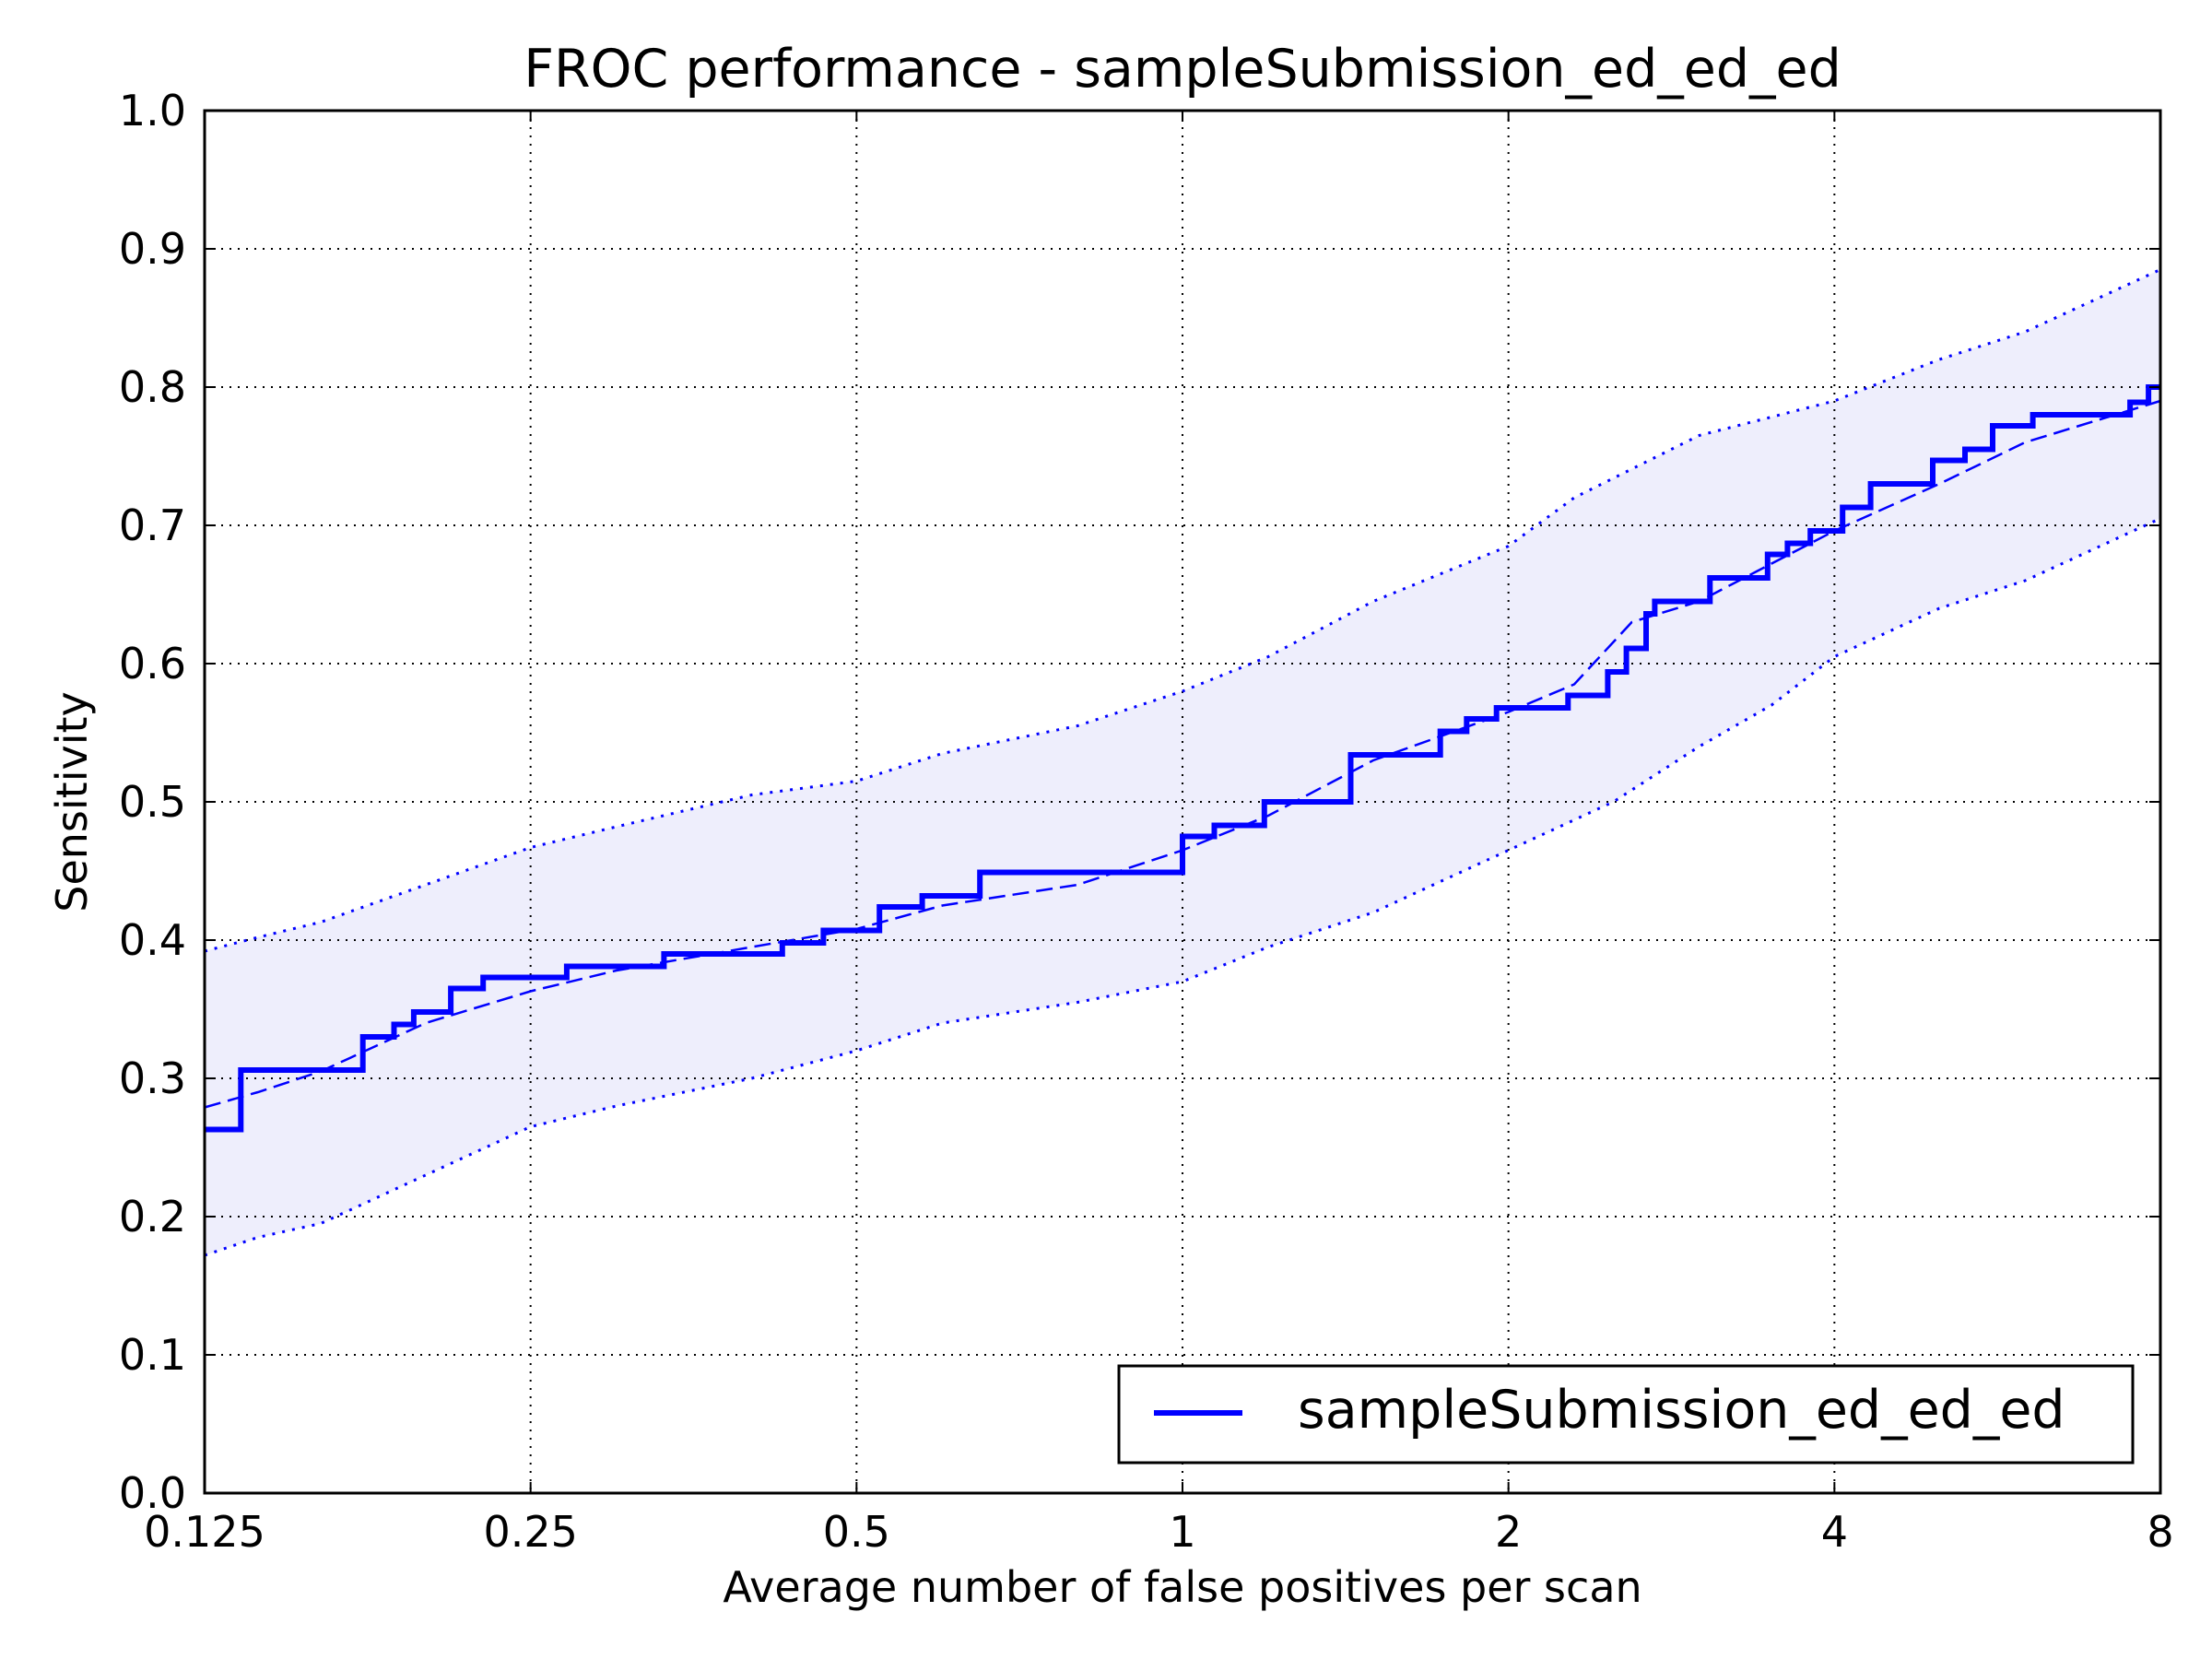 The height and width of the screenshot is (1659, 2212). Describe the element at coordinates (152, 940) in the screenshot. I see `y-tick-label: 0.4` at that location.